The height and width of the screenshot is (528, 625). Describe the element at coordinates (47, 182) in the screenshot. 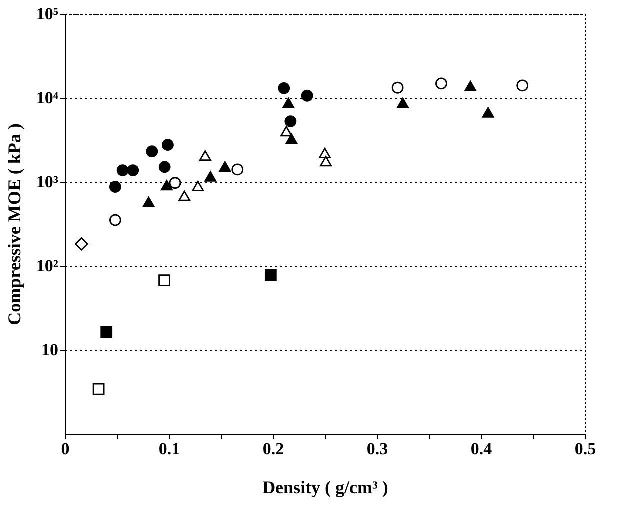

I see `y-tick-label: 10³` at that location.